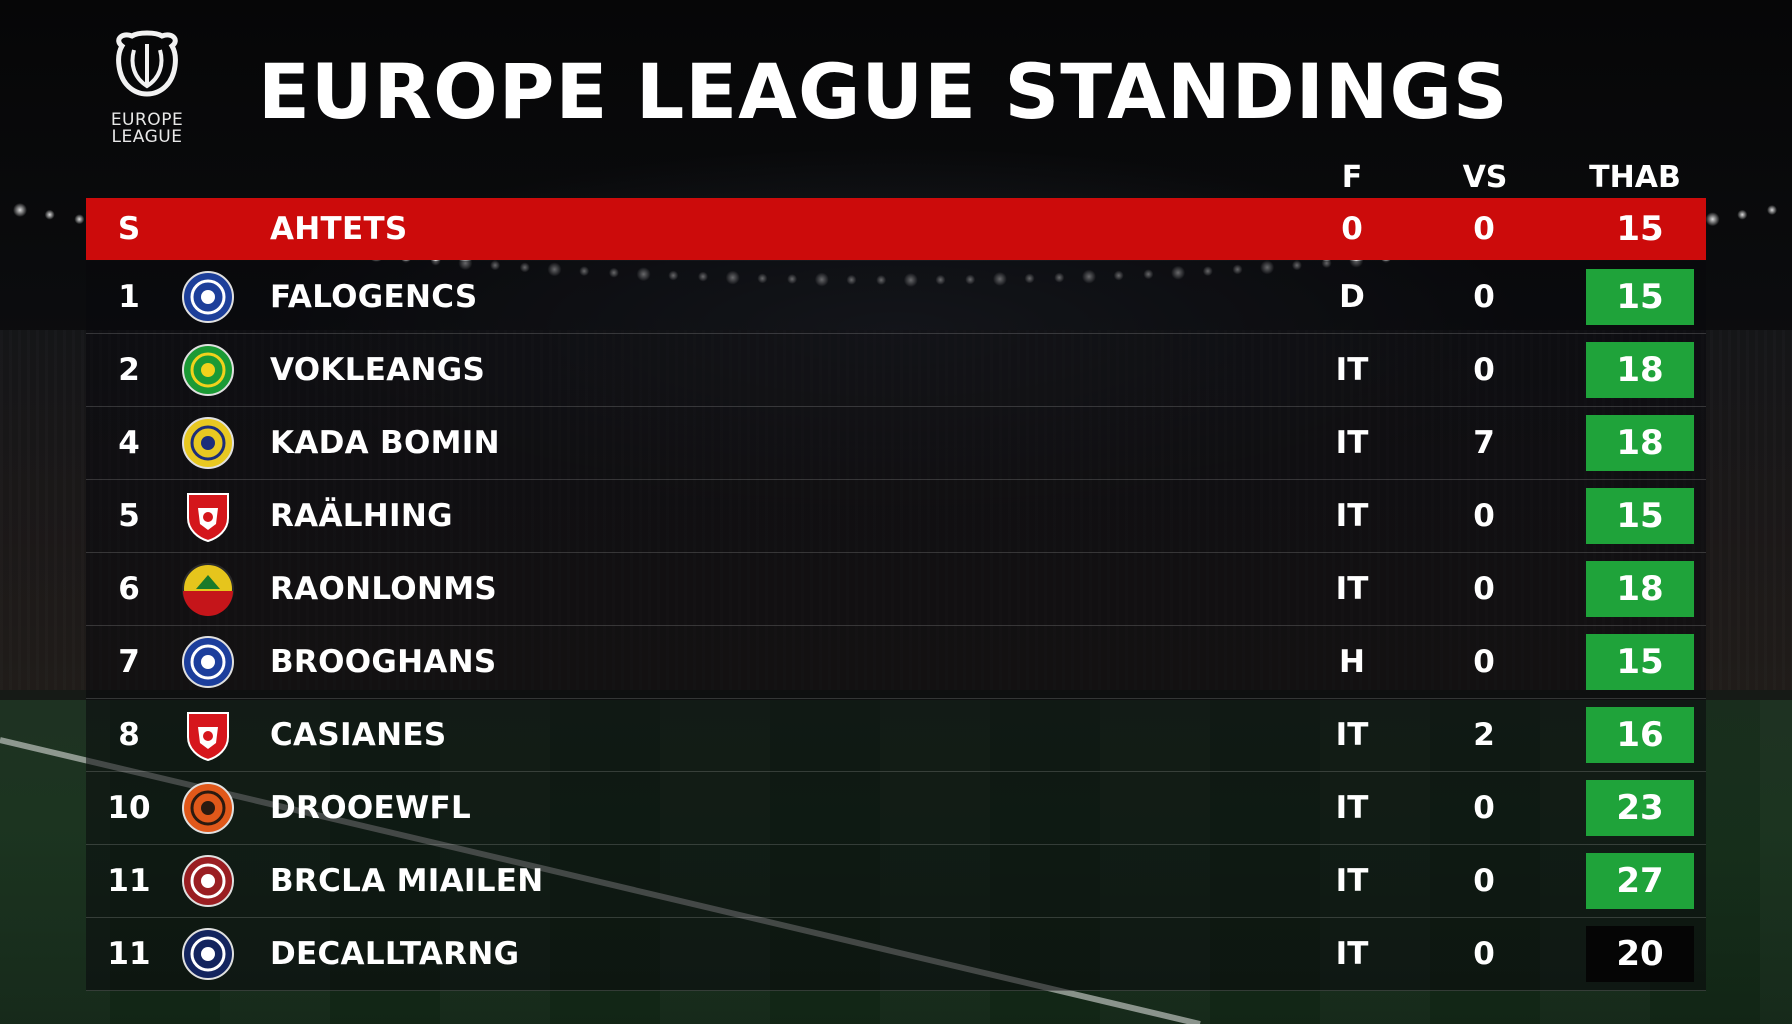 The height and width of the screenshot is (1024, 1792). I want to click on europe-league-trophy-icon, so click(147, 63).